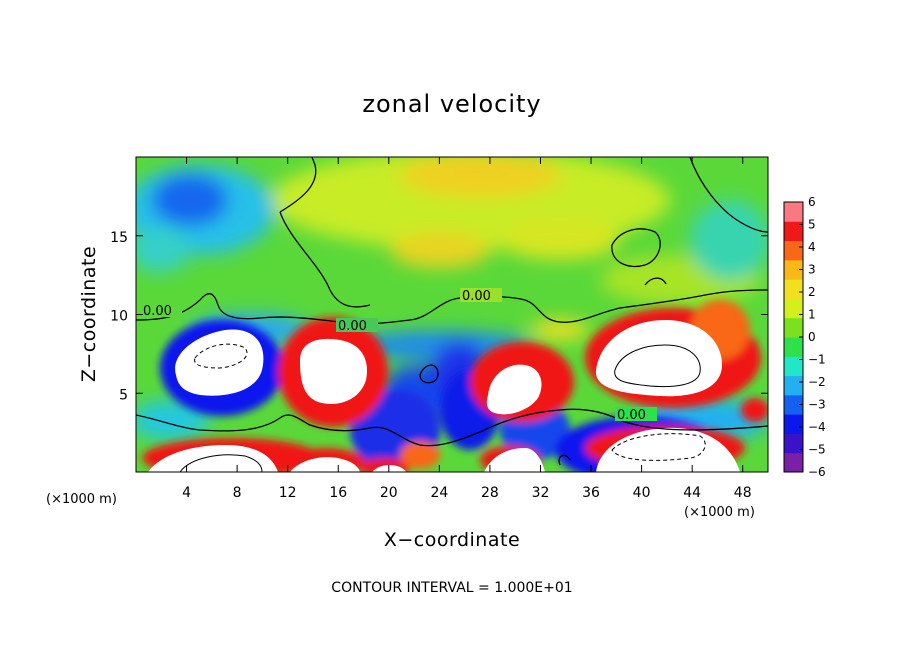 The height and width of the screenshot is (654, 904). Describe the element at coordinates (812, 247) in the screenshot. I see `colorbar-tick-label: 4` at that location.